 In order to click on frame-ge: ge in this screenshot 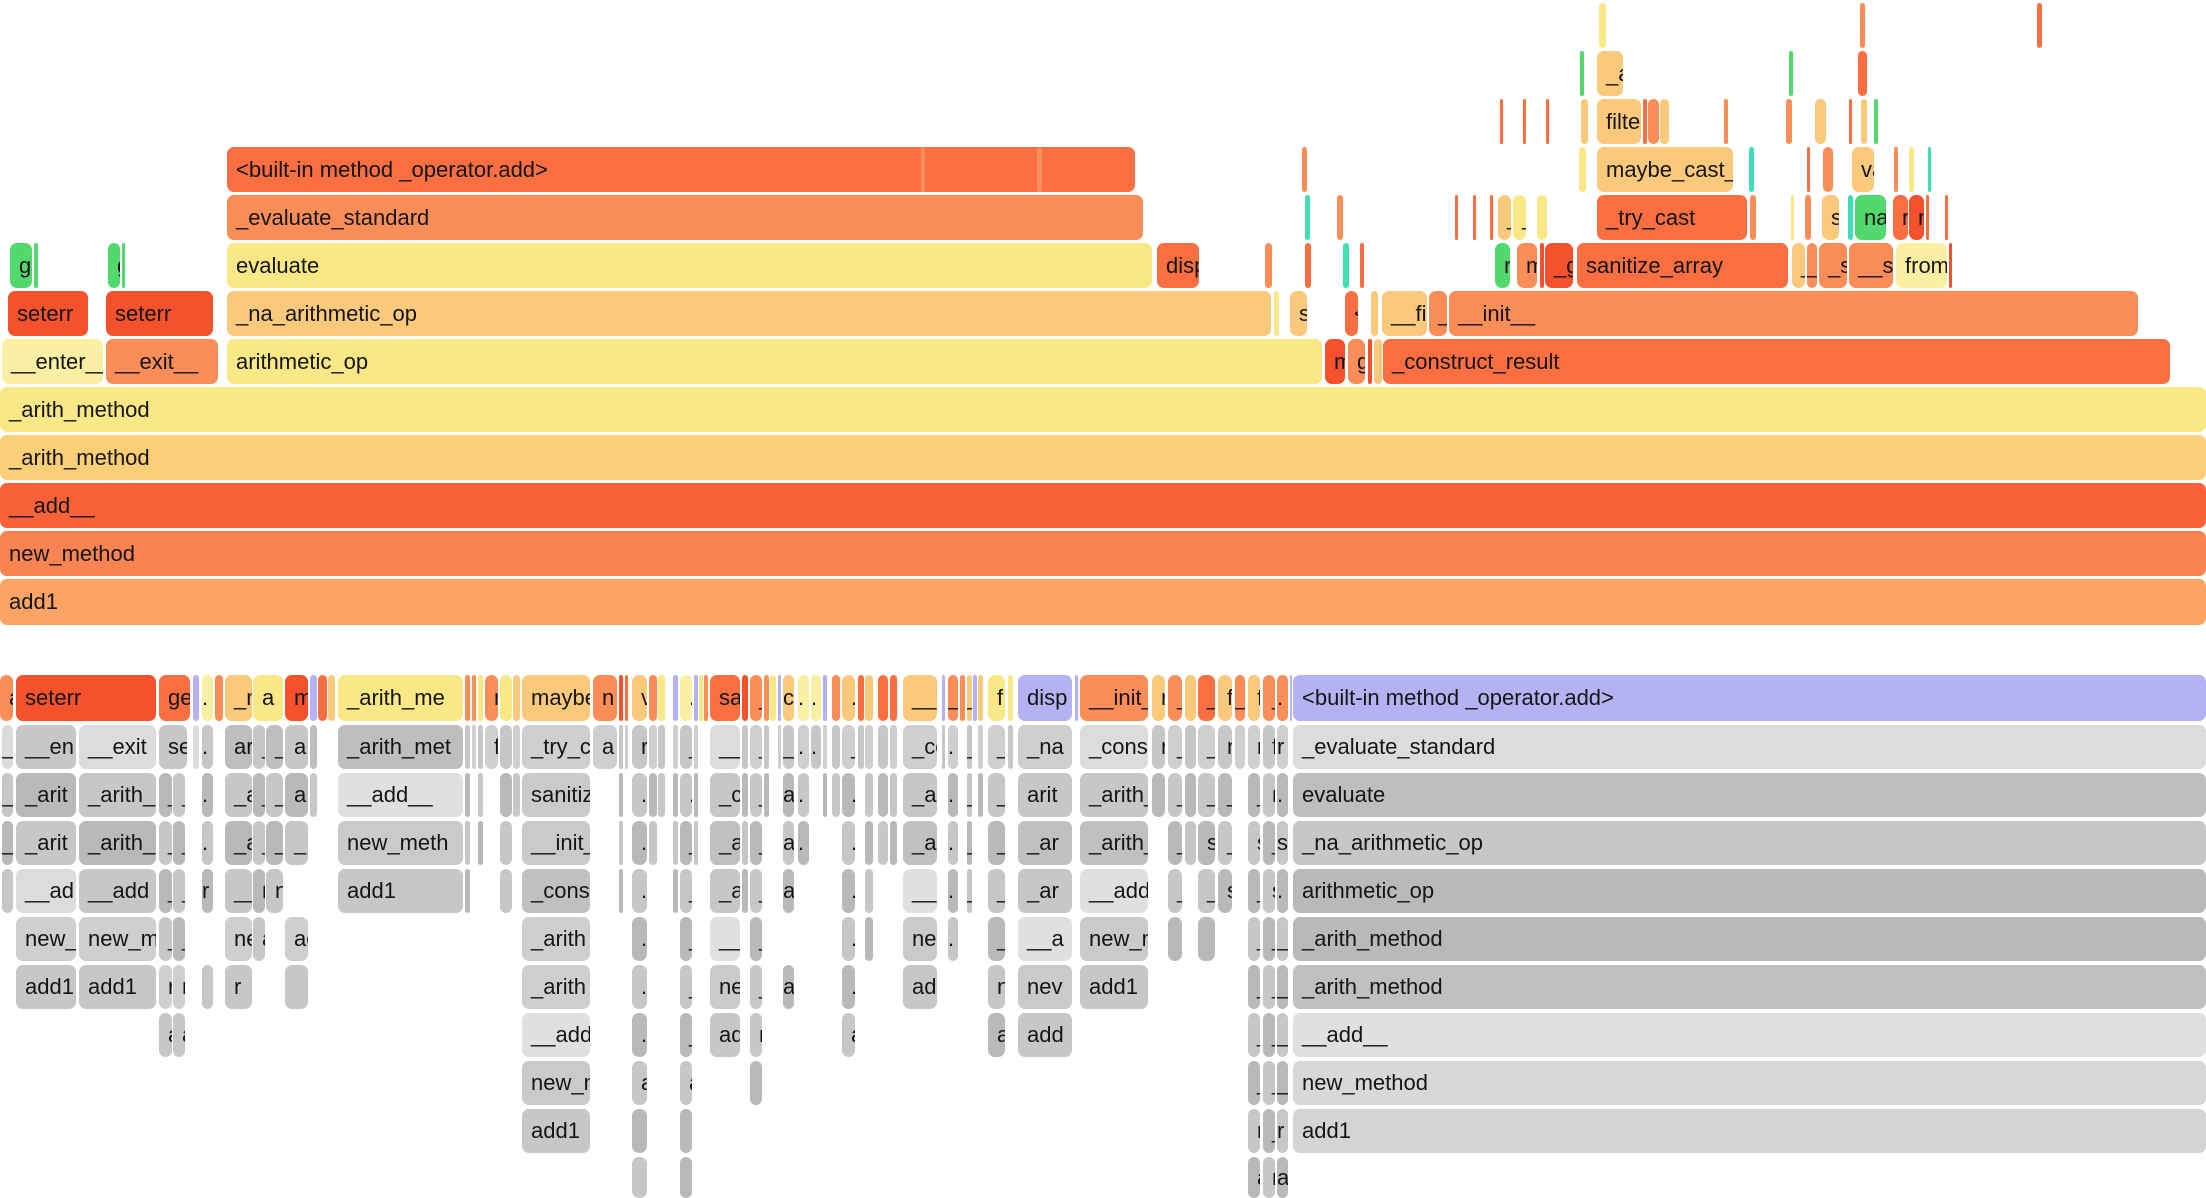, I will do `click(174, 698)`.